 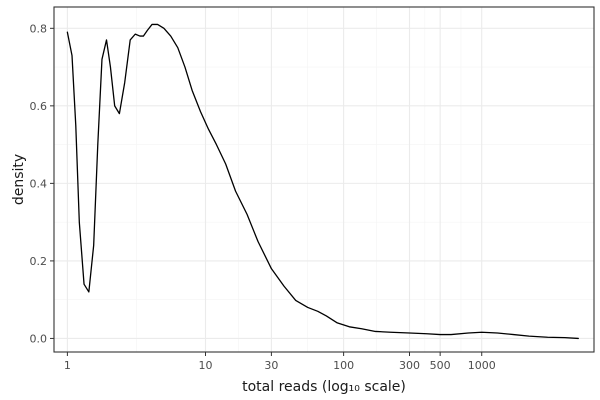 What do you see at coordinates (280, 362) in the screenshot?
I see `x-axis-ticks: 1 10 30 100 300 500 1000` at bounding box center [280, 362].